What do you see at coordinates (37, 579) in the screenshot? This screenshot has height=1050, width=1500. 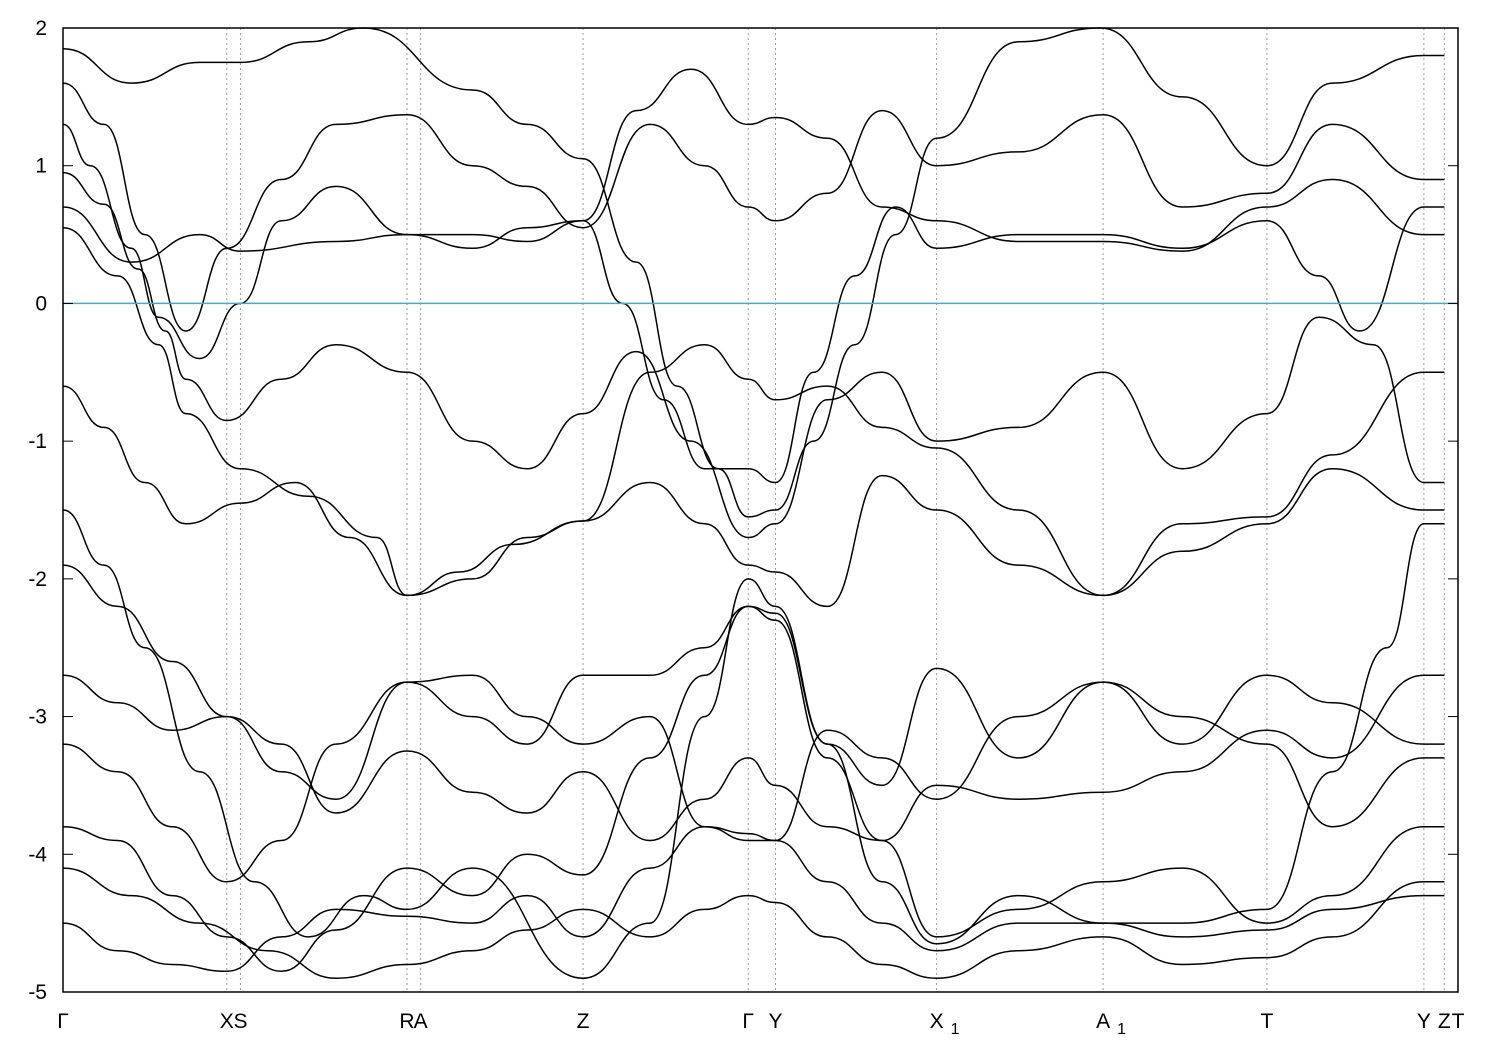 I see `y-tick-label: -2` at bounding box center [37, 579].